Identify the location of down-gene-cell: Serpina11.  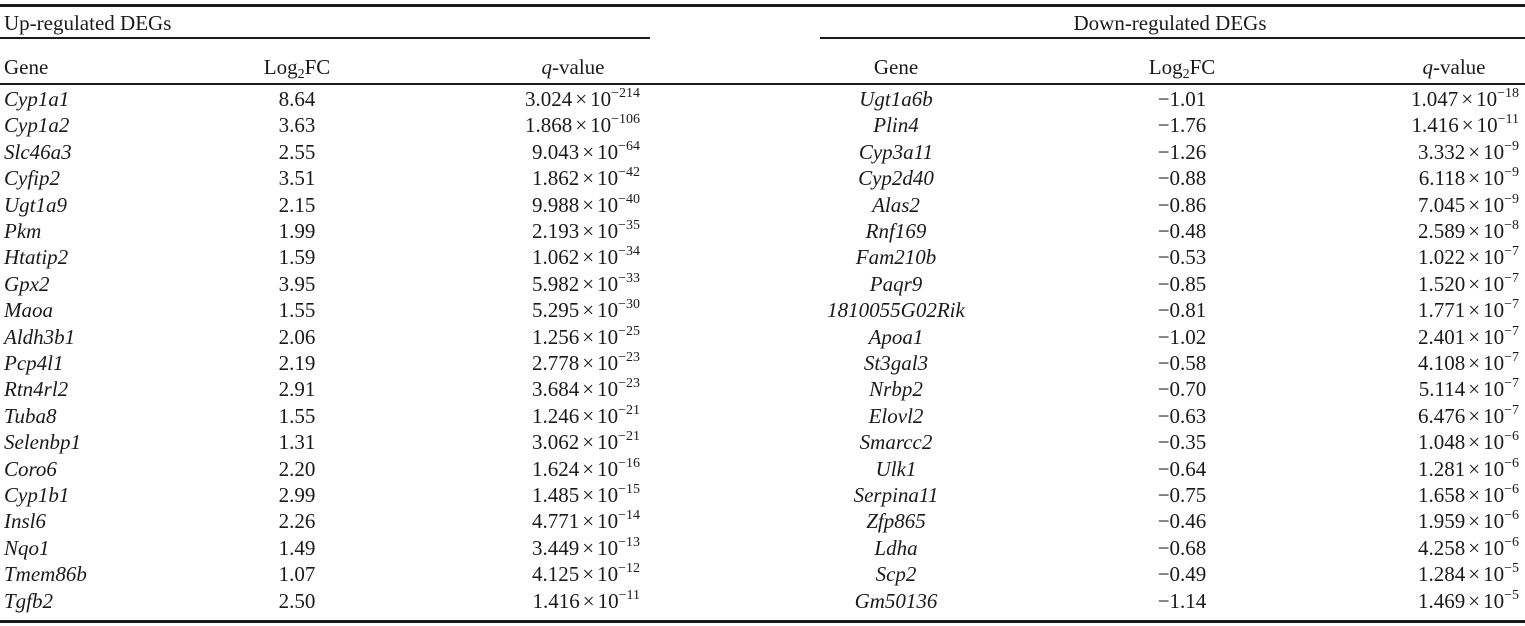
(896, 495).